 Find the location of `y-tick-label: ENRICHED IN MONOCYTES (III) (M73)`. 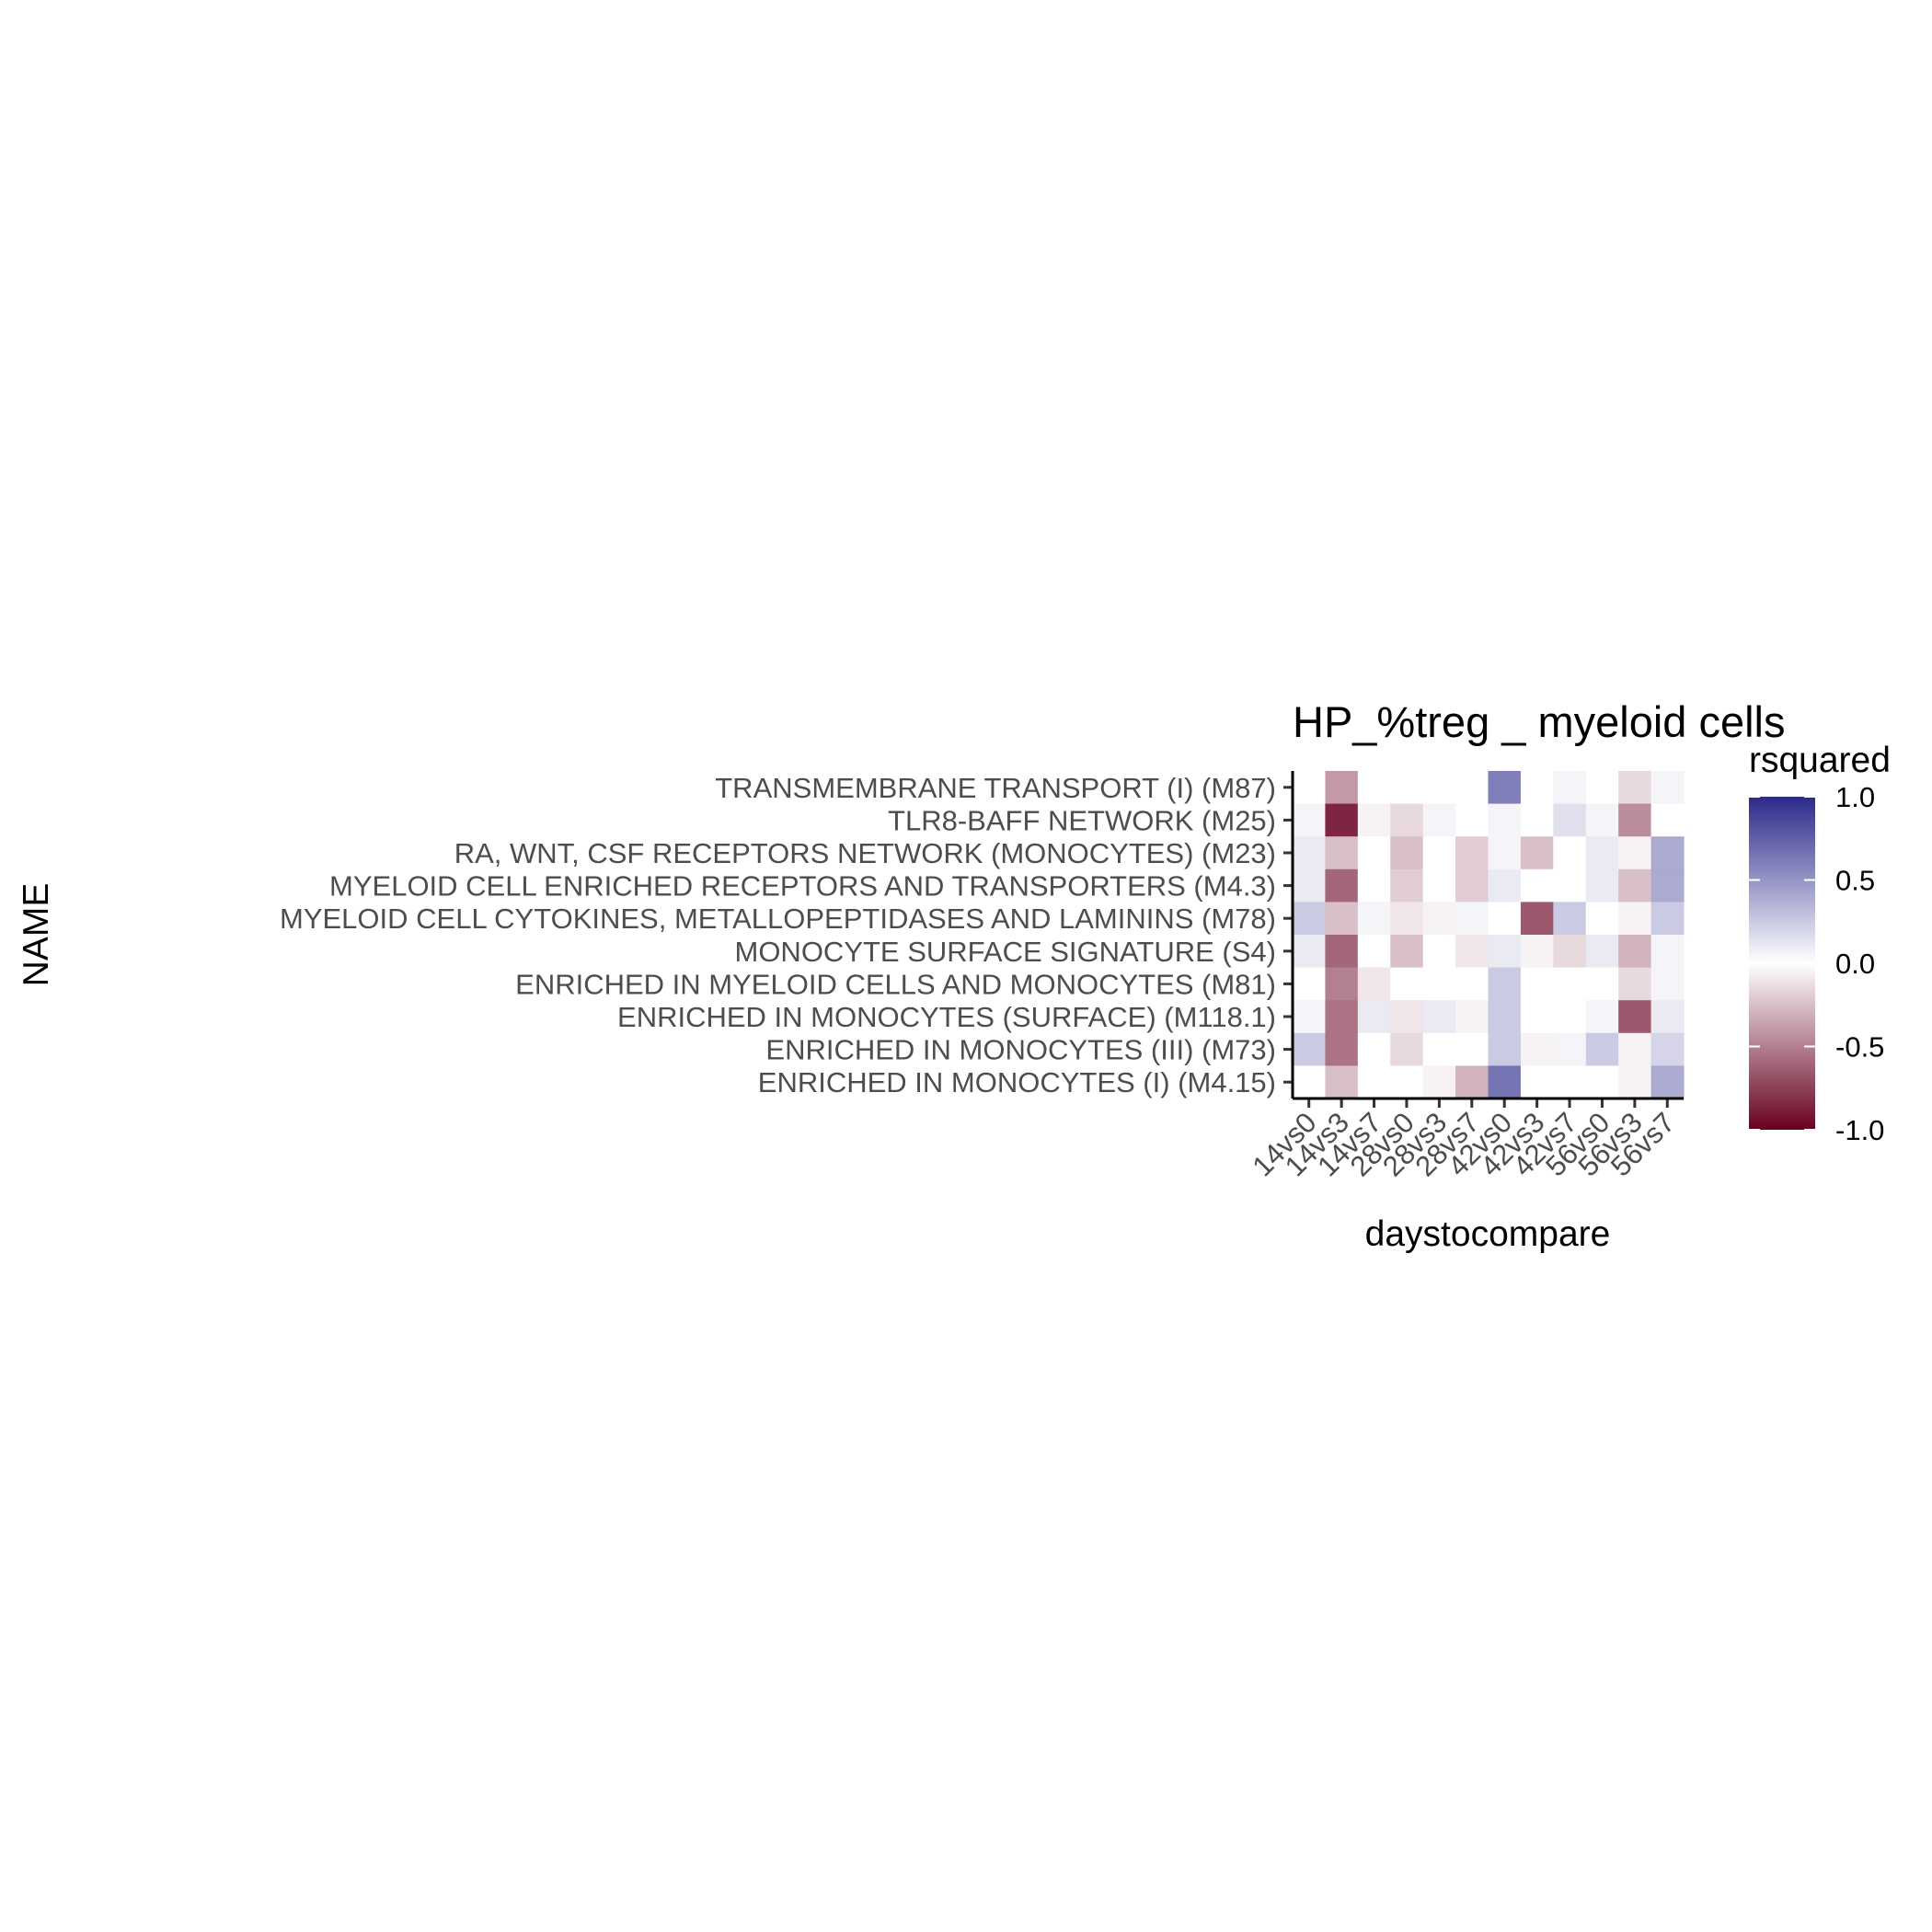

y-tick-label: ENRICHED IN MONOCYTES (III) (M73) is located at coordinates (1020, 1050).